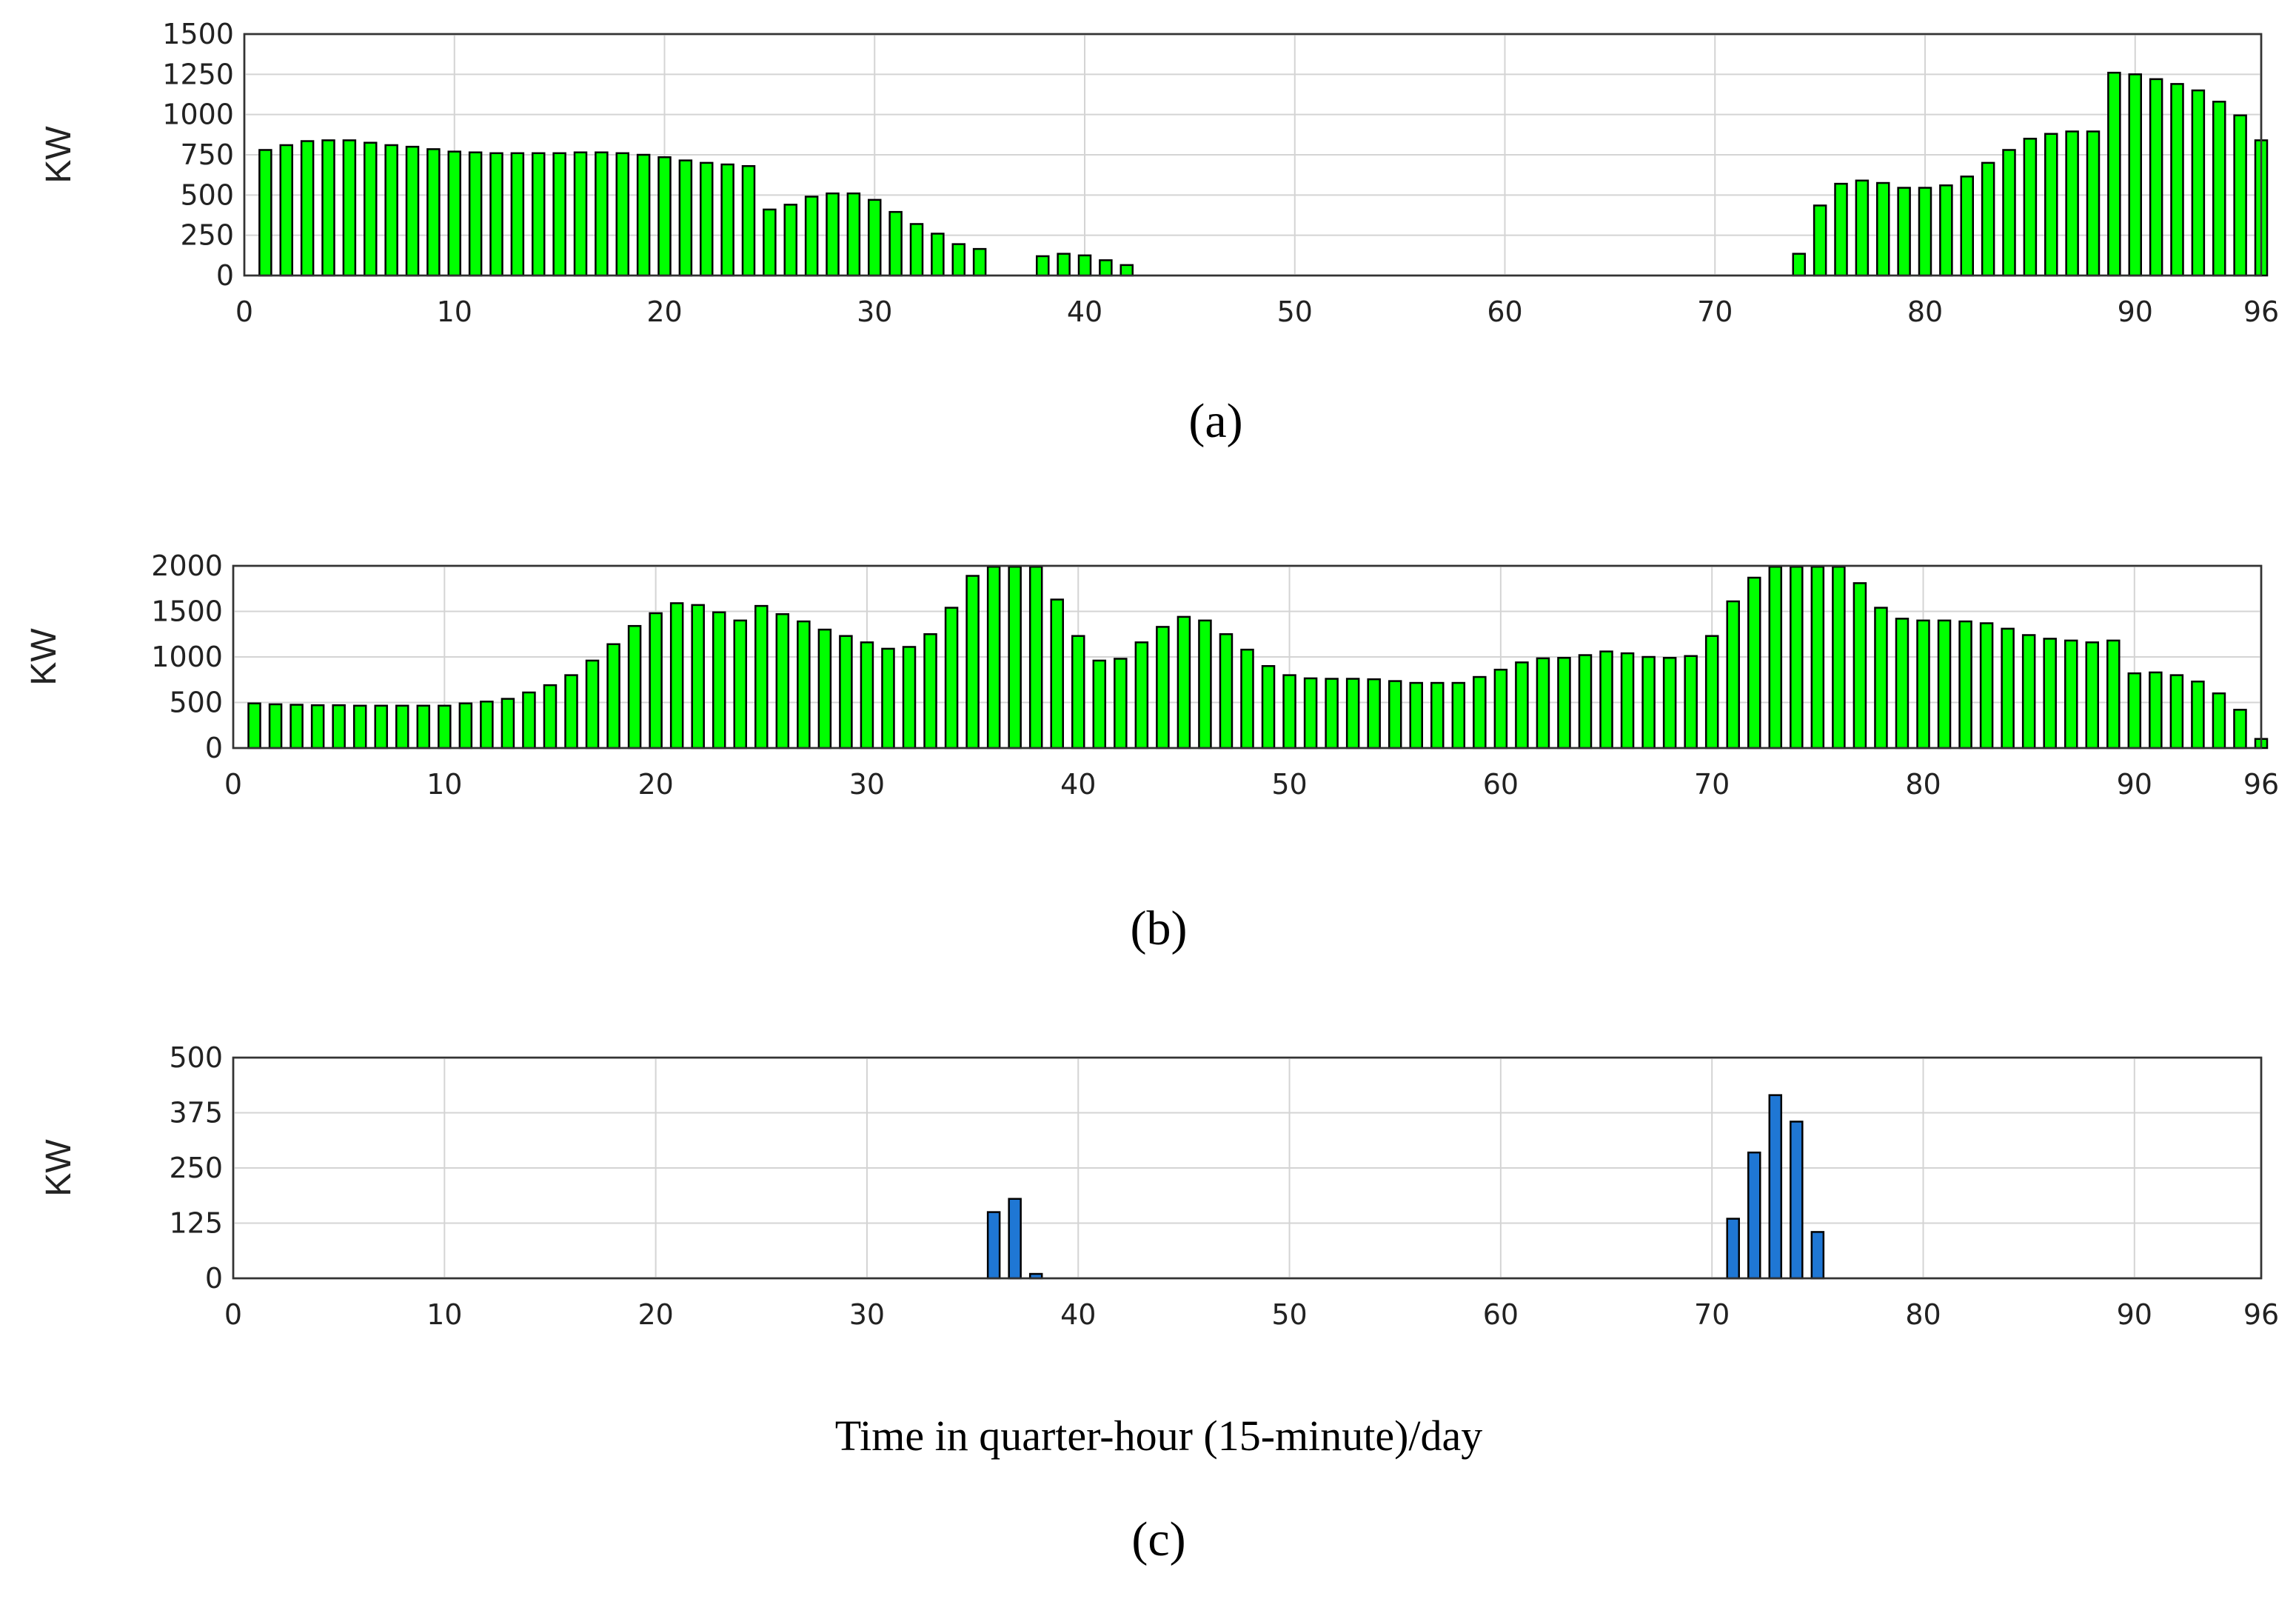  What do you see at coordinates (1215, 421) in the screenshot?
I see `caption-a: (a)` at bounding box center [1215, 421].